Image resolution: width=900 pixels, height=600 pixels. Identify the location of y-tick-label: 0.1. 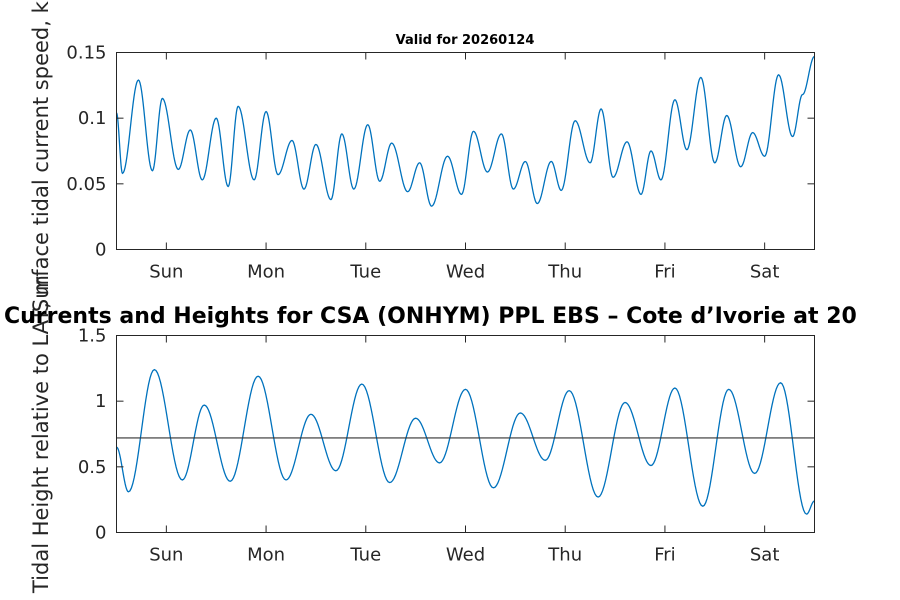
(92, 118).